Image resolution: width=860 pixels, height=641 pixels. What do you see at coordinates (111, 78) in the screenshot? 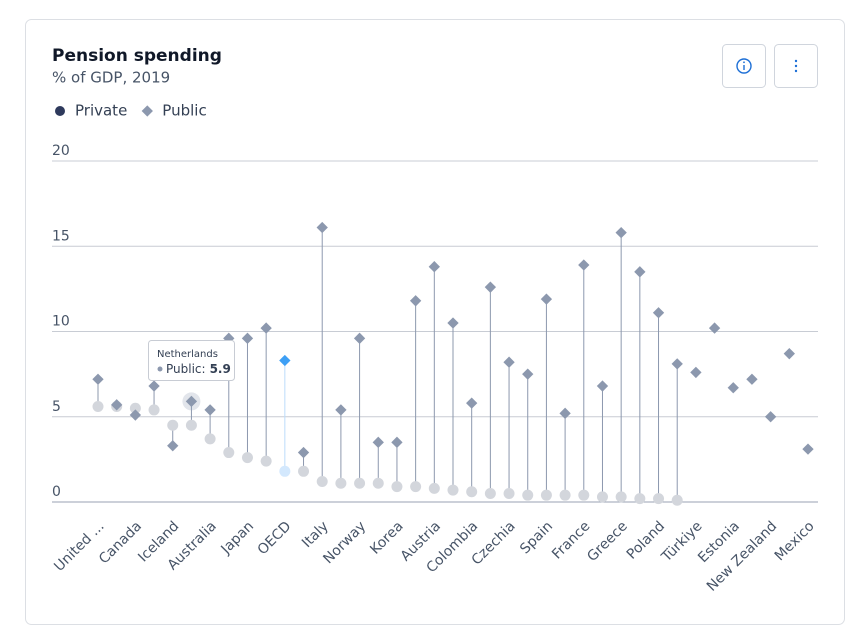
I see `chart-subtitle: % of GDP, 2019` at bounding box center [111, 78].